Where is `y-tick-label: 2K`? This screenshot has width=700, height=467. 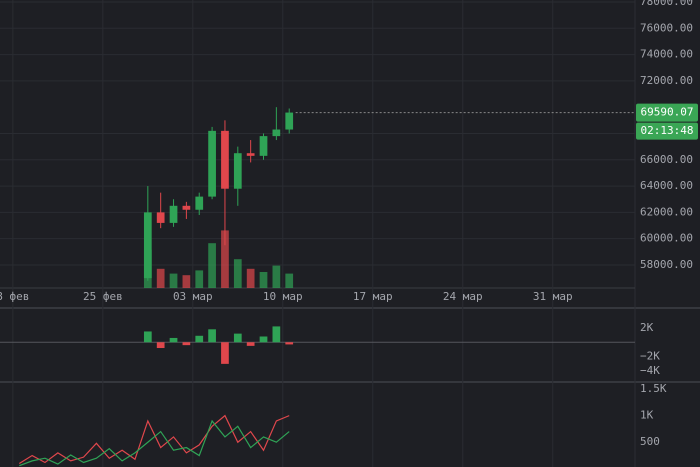 y-tick-label: 2K is located at coordinates (647, 327).